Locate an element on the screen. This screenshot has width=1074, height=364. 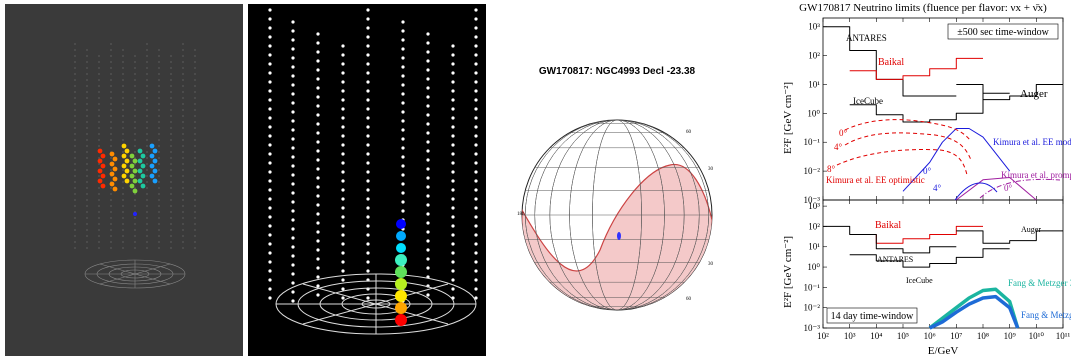
label-baikal-top: Baikal is located at coordinates (891, 62).